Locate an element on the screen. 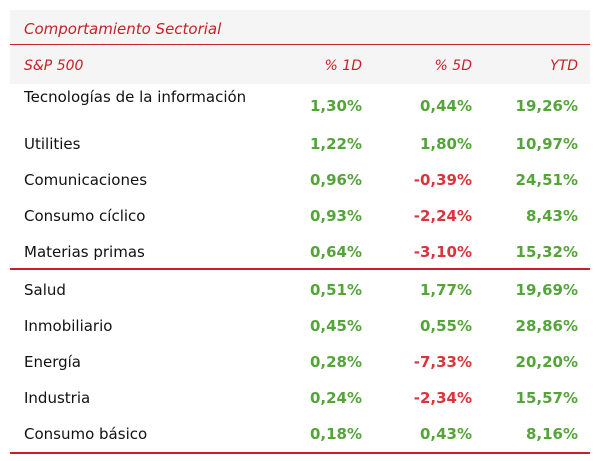 This screenshot has width=600, height=461. value-d5: 0,55% is located at coordinates (445, 326).